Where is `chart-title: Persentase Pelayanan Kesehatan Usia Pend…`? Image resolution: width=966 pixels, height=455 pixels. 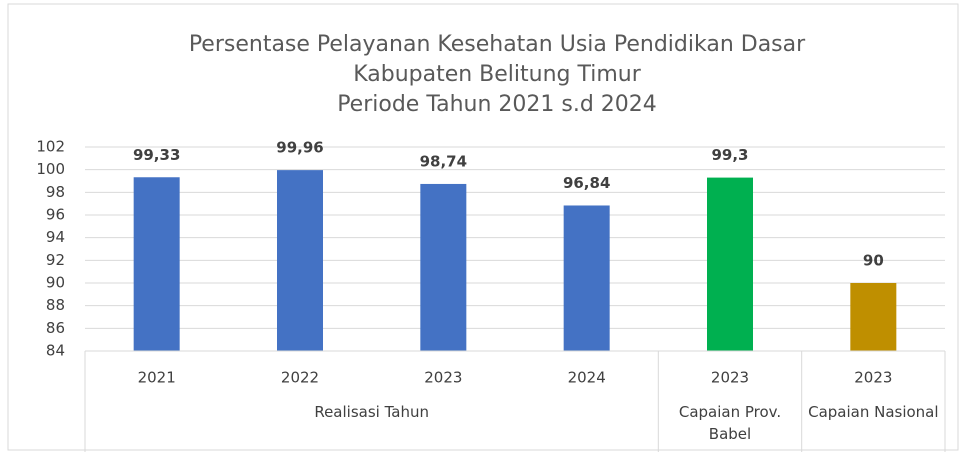 chart-title: Persentase Pelayanan Kesehatan Usia Pend… is located at coordinates (497, 44).